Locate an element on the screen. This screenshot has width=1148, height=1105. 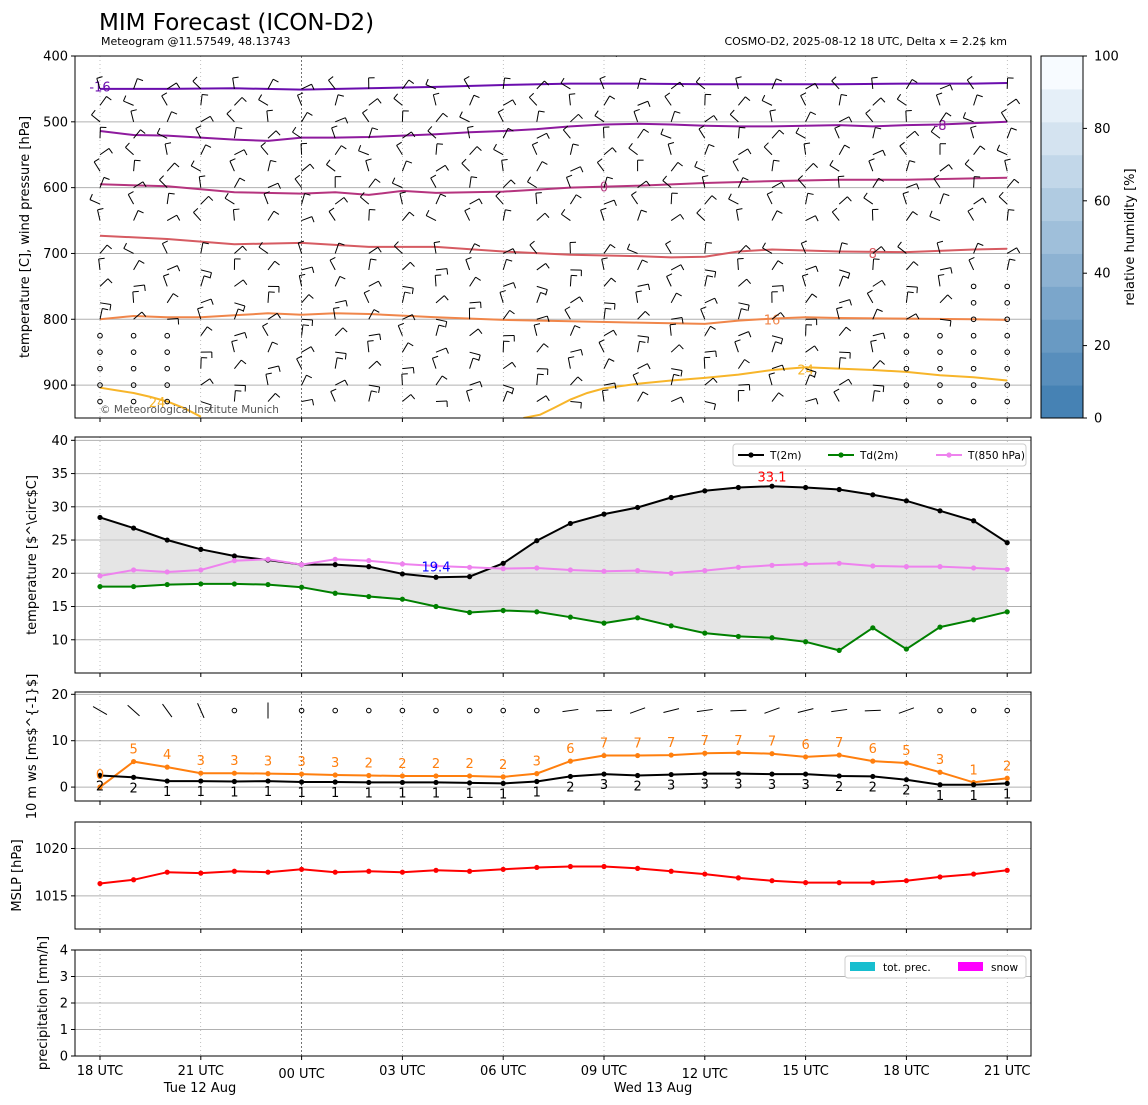
y-tick-label: 0 is located at coordinates (64, 1057).